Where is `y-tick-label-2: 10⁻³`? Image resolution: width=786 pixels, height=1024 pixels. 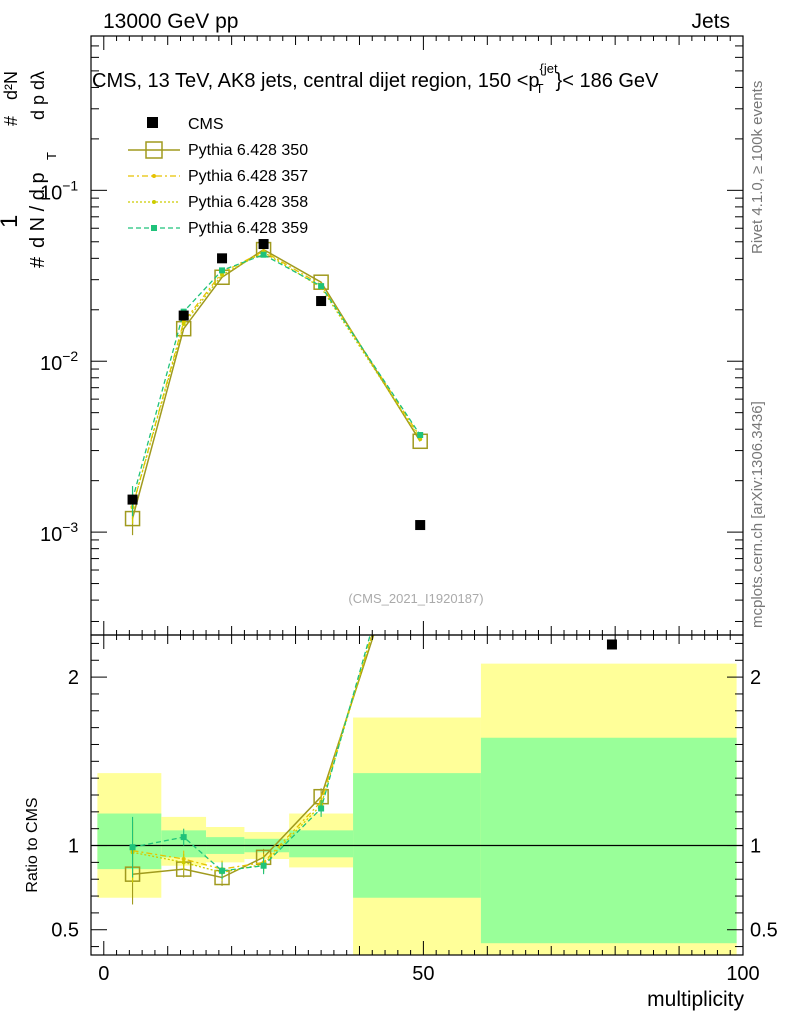 y-tick-label-2: 10⁻³ is located at coordinates (59, 532).